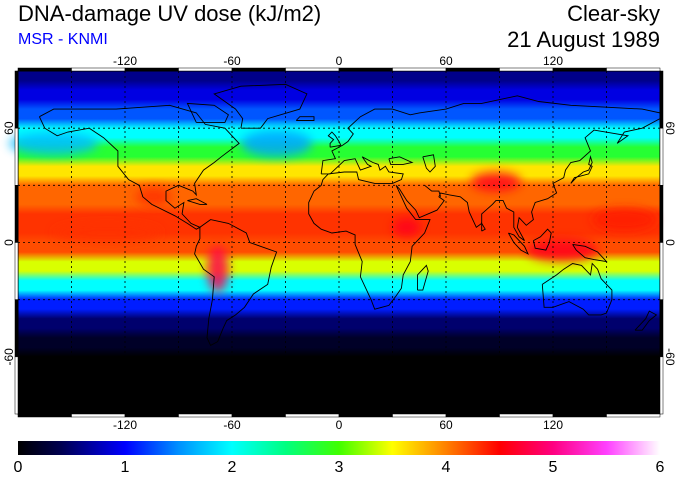  Describe the element at coordinates (407, 227) in the screenshot. I see `east-africa-hotspot` at that location.